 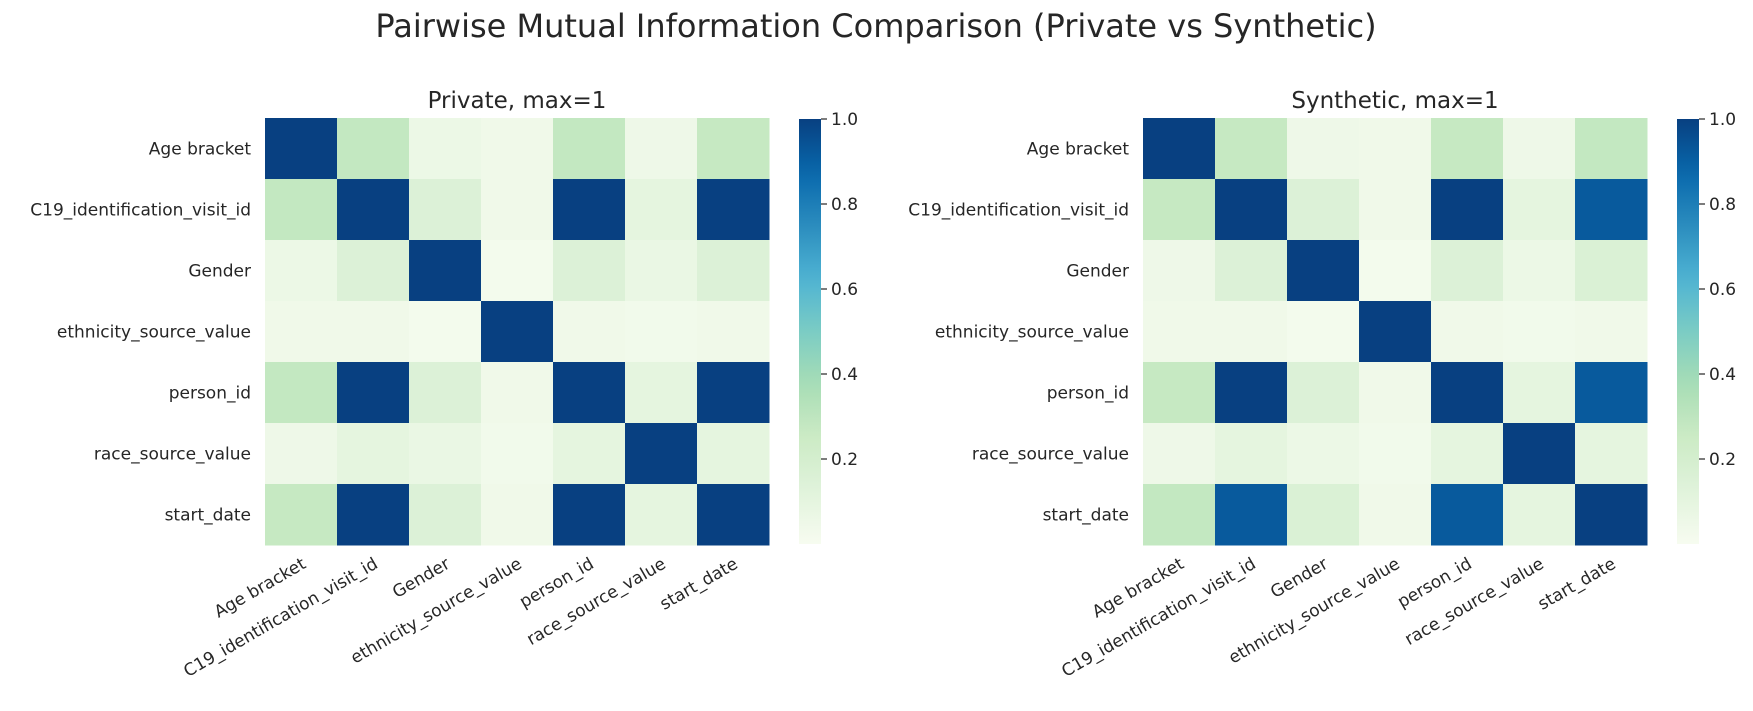 I want to click on y-tick-label: Age bracket, so click(x=200, y=150).